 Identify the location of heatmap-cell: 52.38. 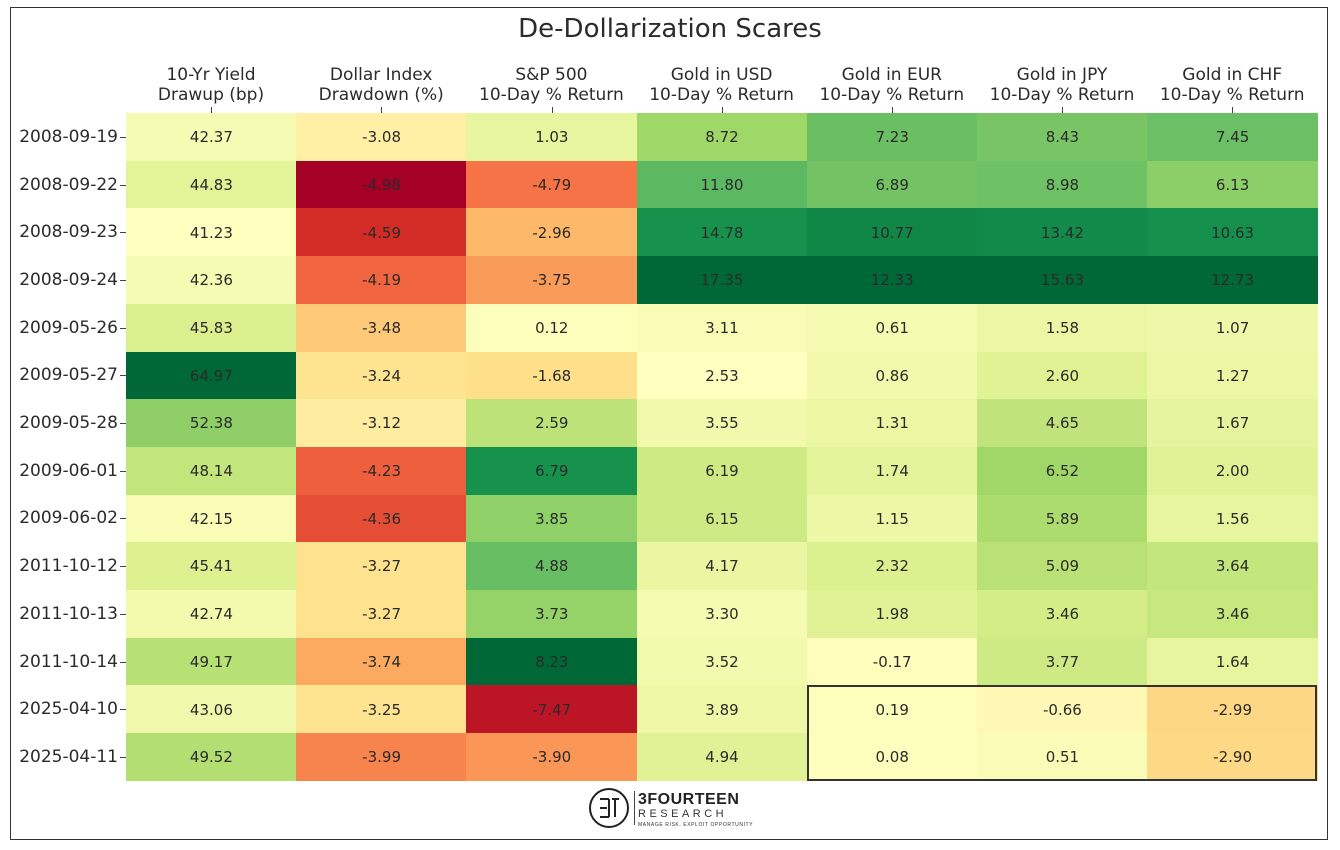
(211, 423).